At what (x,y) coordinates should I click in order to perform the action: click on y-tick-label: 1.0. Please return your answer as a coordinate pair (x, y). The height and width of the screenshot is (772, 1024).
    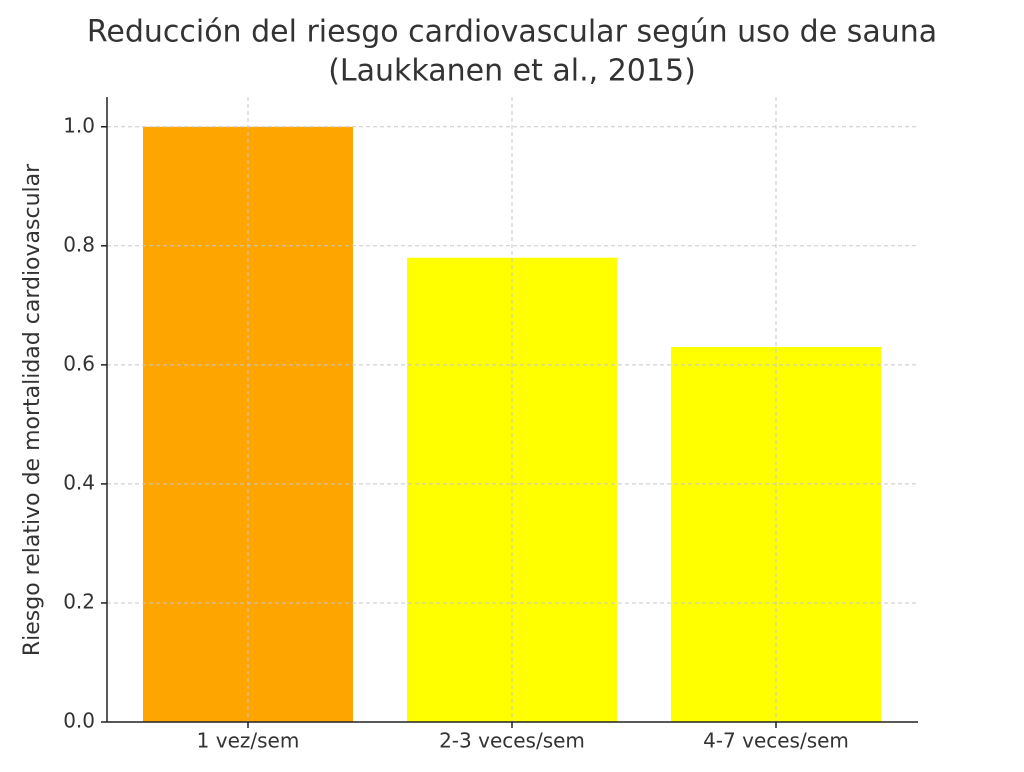
    Looking at the image, I should click on (79, 125).